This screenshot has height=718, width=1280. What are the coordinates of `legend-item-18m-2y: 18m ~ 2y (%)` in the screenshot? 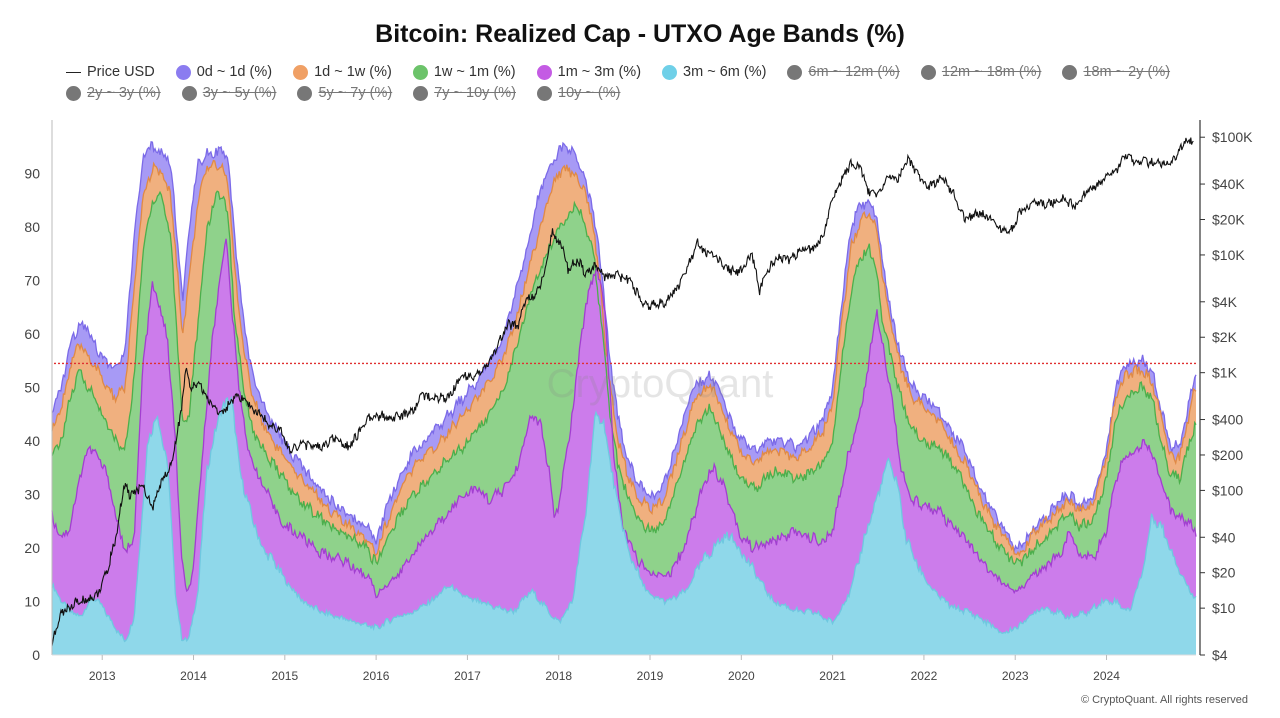 It's located at (1116, 72).